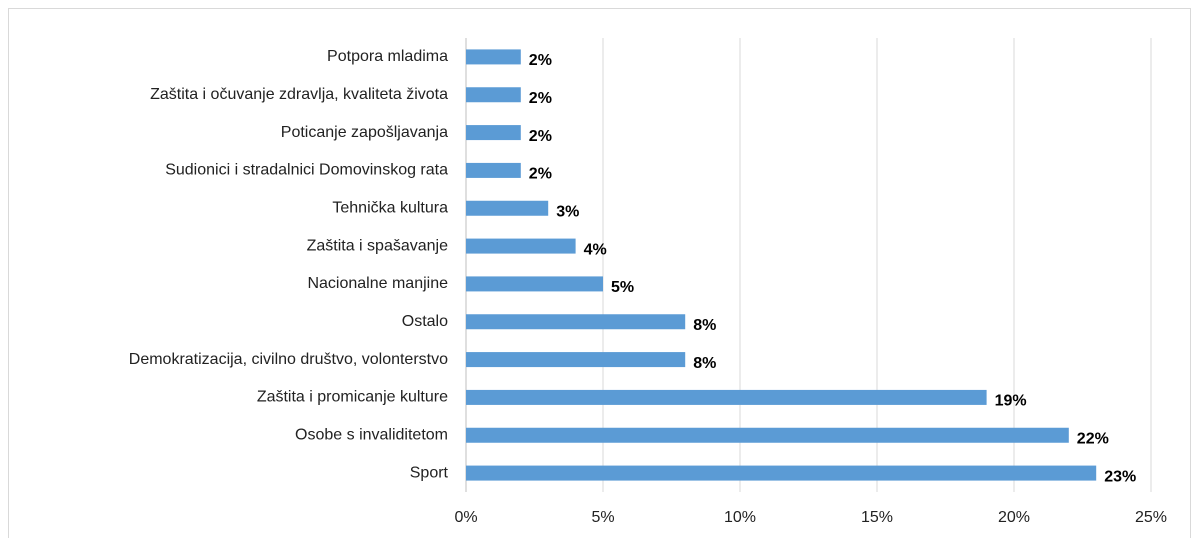  Describe the element at coordinates (740, 517) in the screenshot. I see `x-tick-label: 10%` at that location.